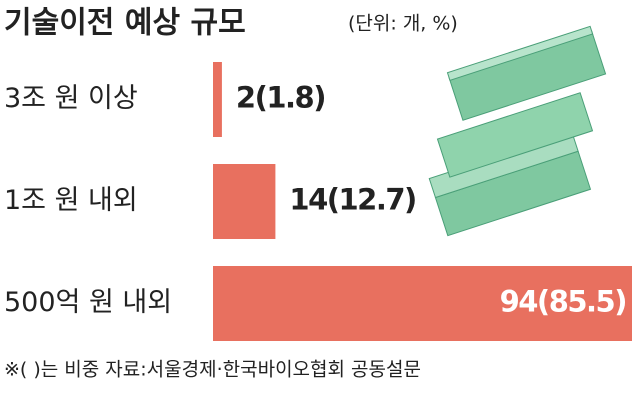  I want to click on value-label: 14(12.7), so click(352, 200).